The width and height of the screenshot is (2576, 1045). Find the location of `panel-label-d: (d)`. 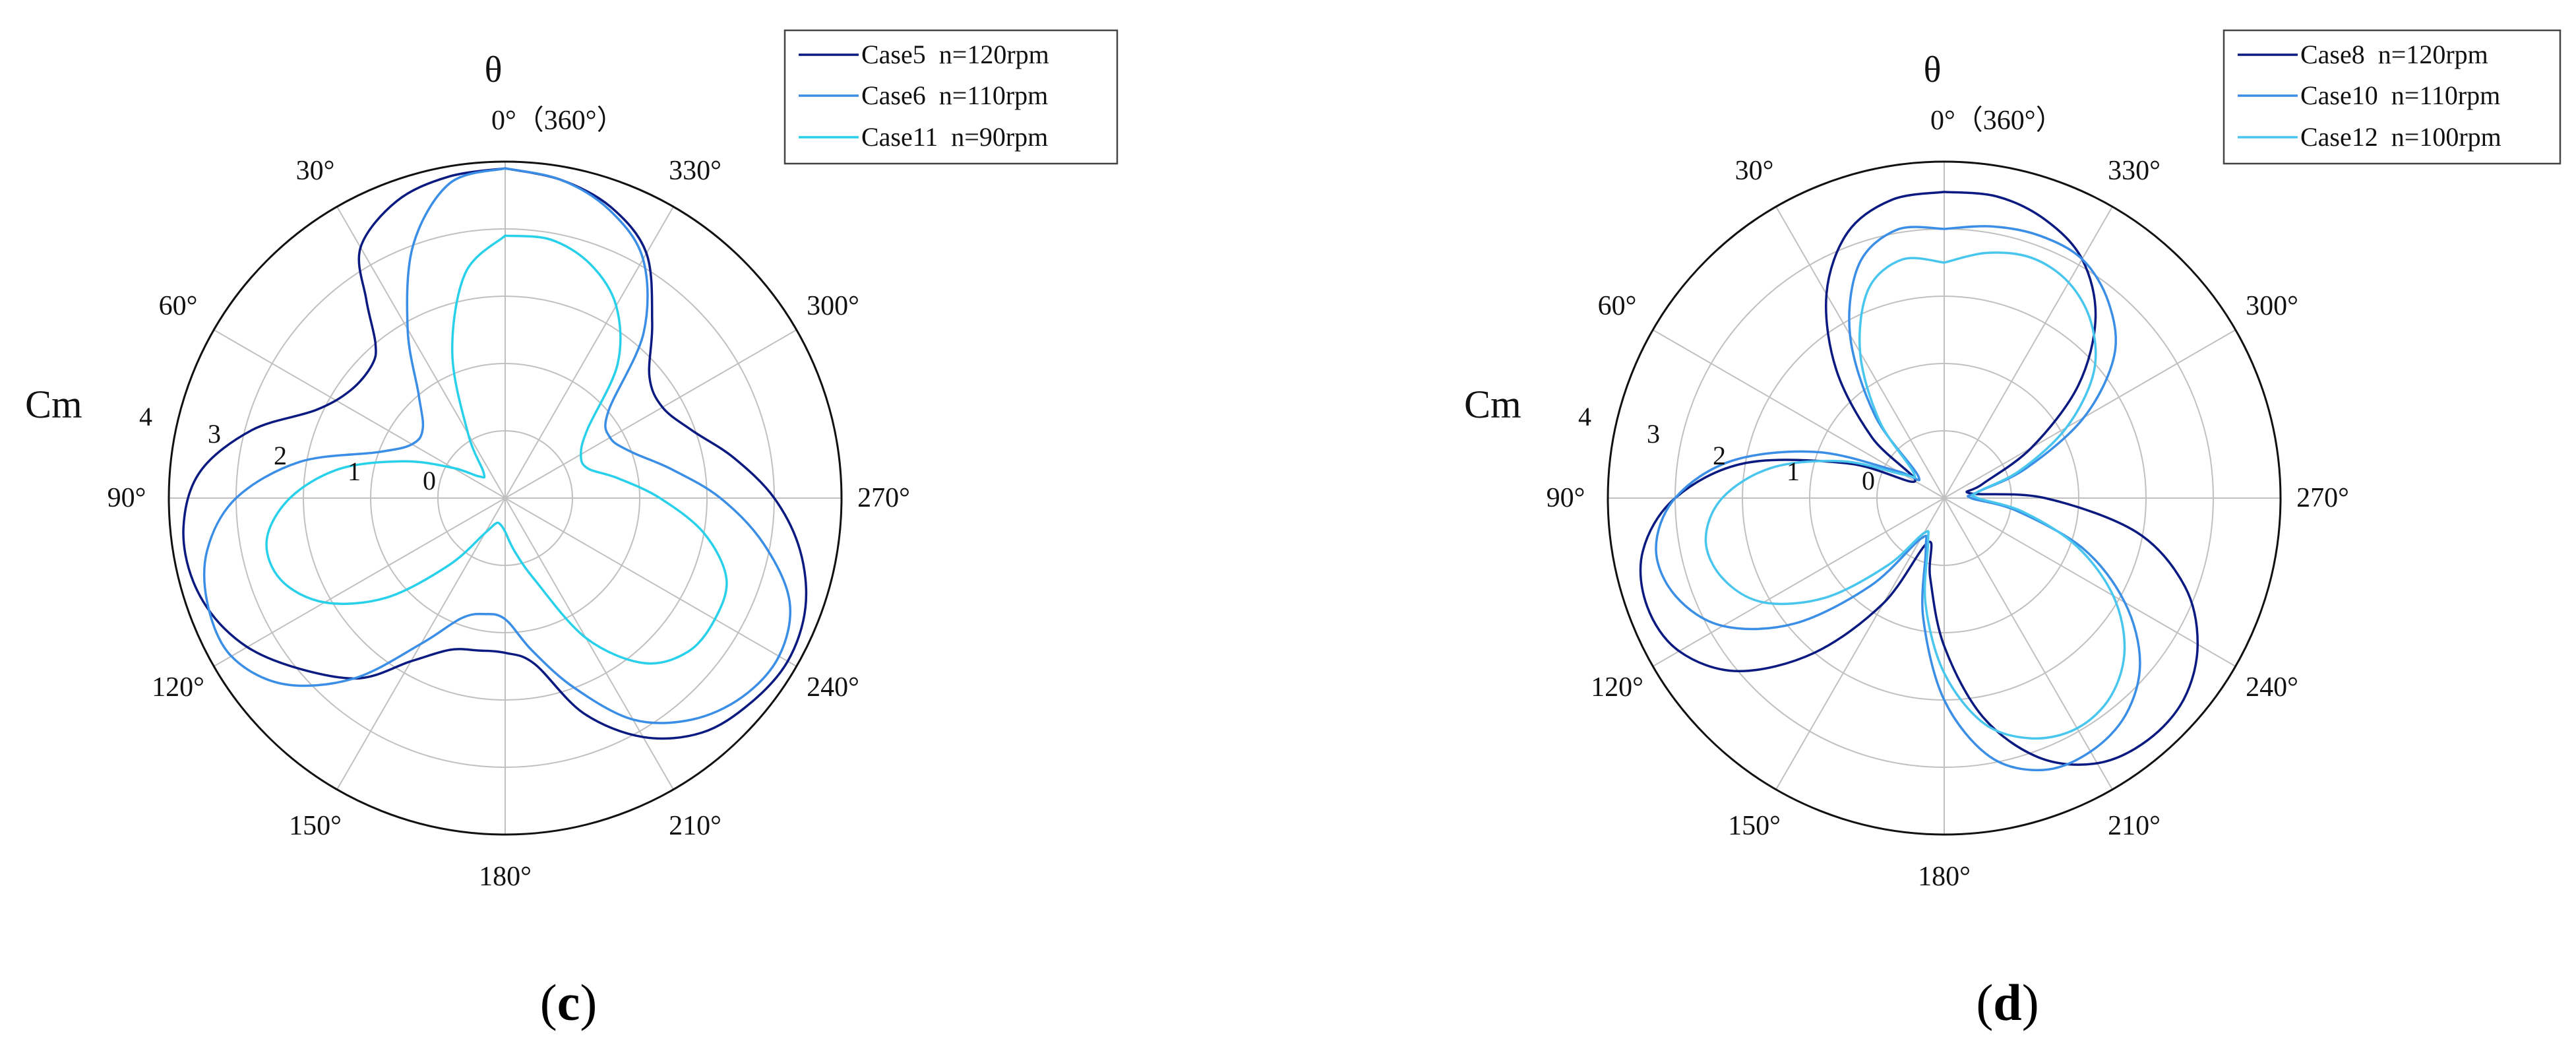

panel-label-d: (d) is located at coordinates (2007, 1002).